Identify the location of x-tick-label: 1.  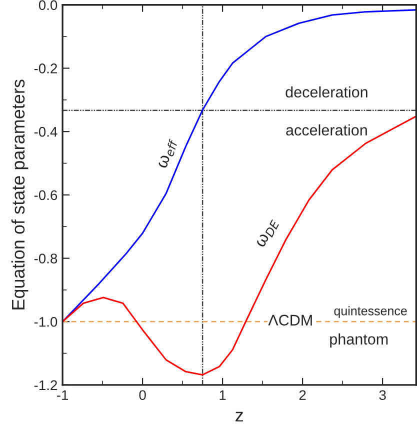
(223, 395).